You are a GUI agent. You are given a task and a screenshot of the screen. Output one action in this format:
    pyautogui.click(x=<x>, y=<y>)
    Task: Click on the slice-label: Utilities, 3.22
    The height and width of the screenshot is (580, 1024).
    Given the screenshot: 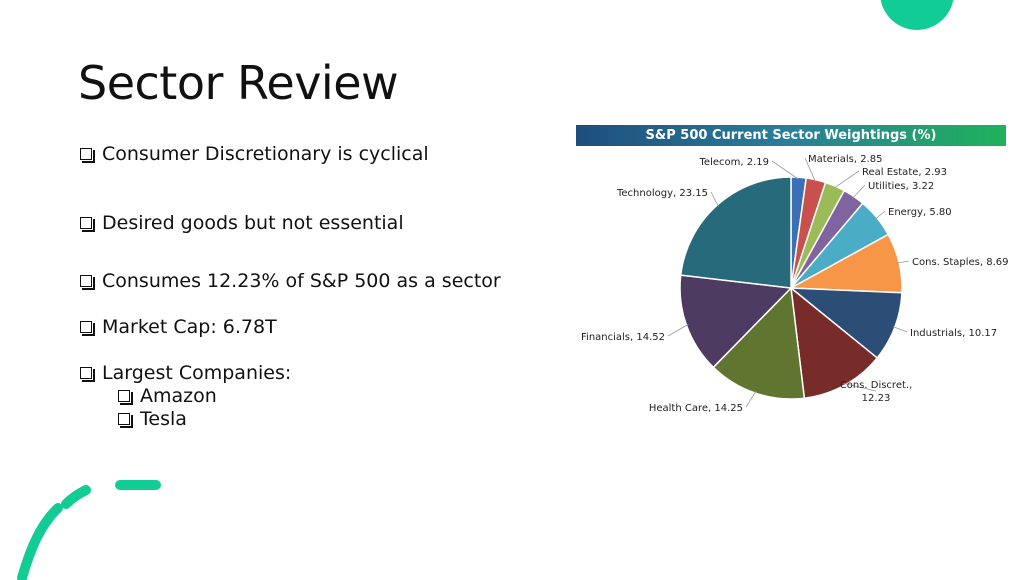 What is the action you would take?
    pyautogui.click(x=901, y=186)
    